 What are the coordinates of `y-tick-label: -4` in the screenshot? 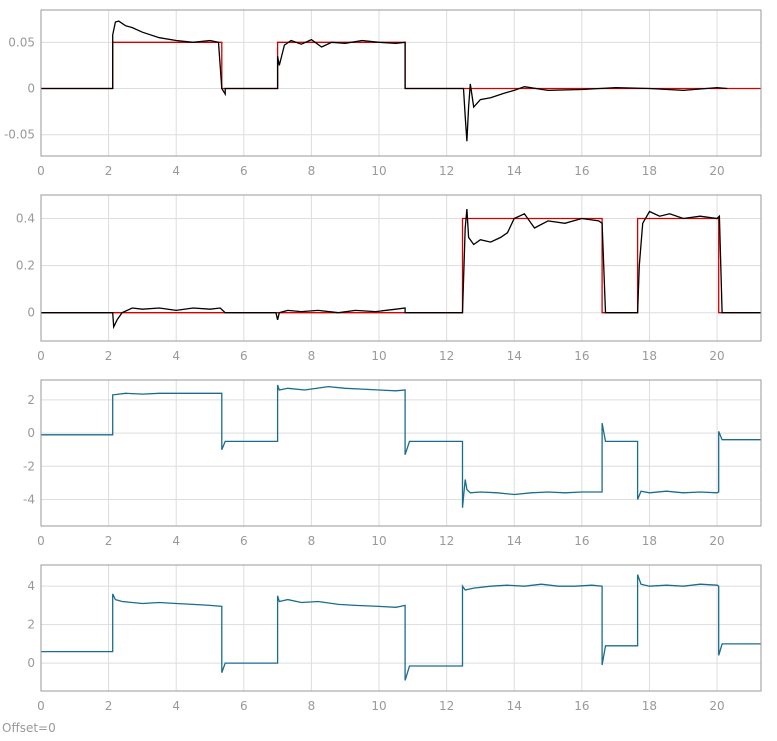 It's located at (29, 499).